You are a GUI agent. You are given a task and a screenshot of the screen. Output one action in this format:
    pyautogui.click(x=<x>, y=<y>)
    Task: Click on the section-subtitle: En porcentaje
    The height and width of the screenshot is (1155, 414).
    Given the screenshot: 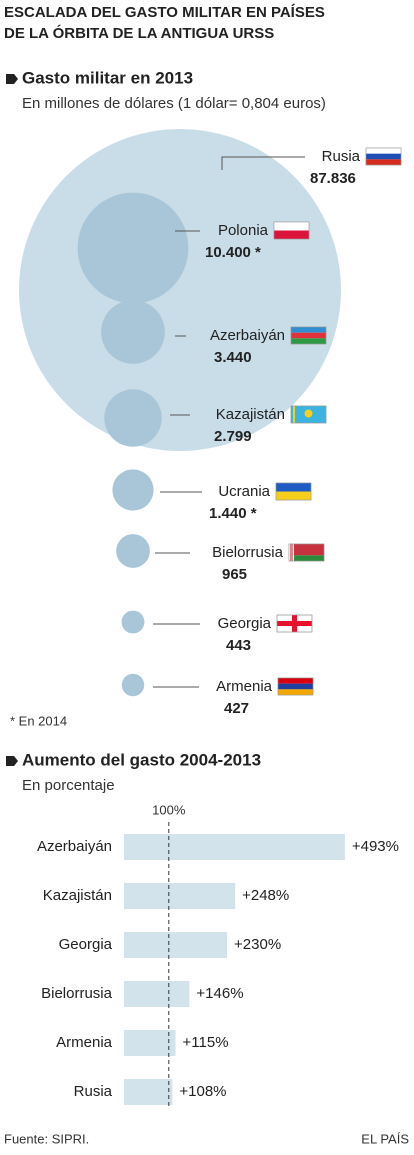 What is the action you would take?
    pyautogui.click(x=68, y=785)
    